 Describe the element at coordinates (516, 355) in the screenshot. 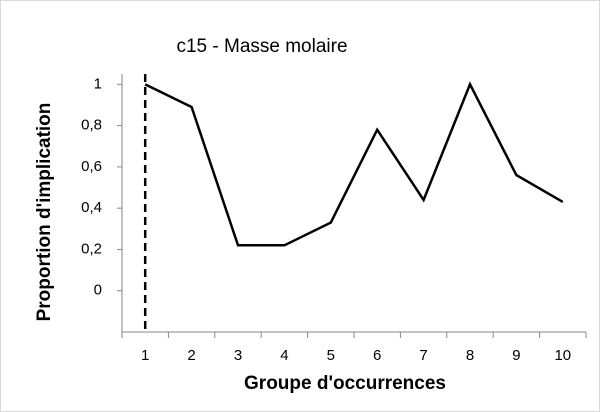

I see `x-tick-label: 9` at that location.